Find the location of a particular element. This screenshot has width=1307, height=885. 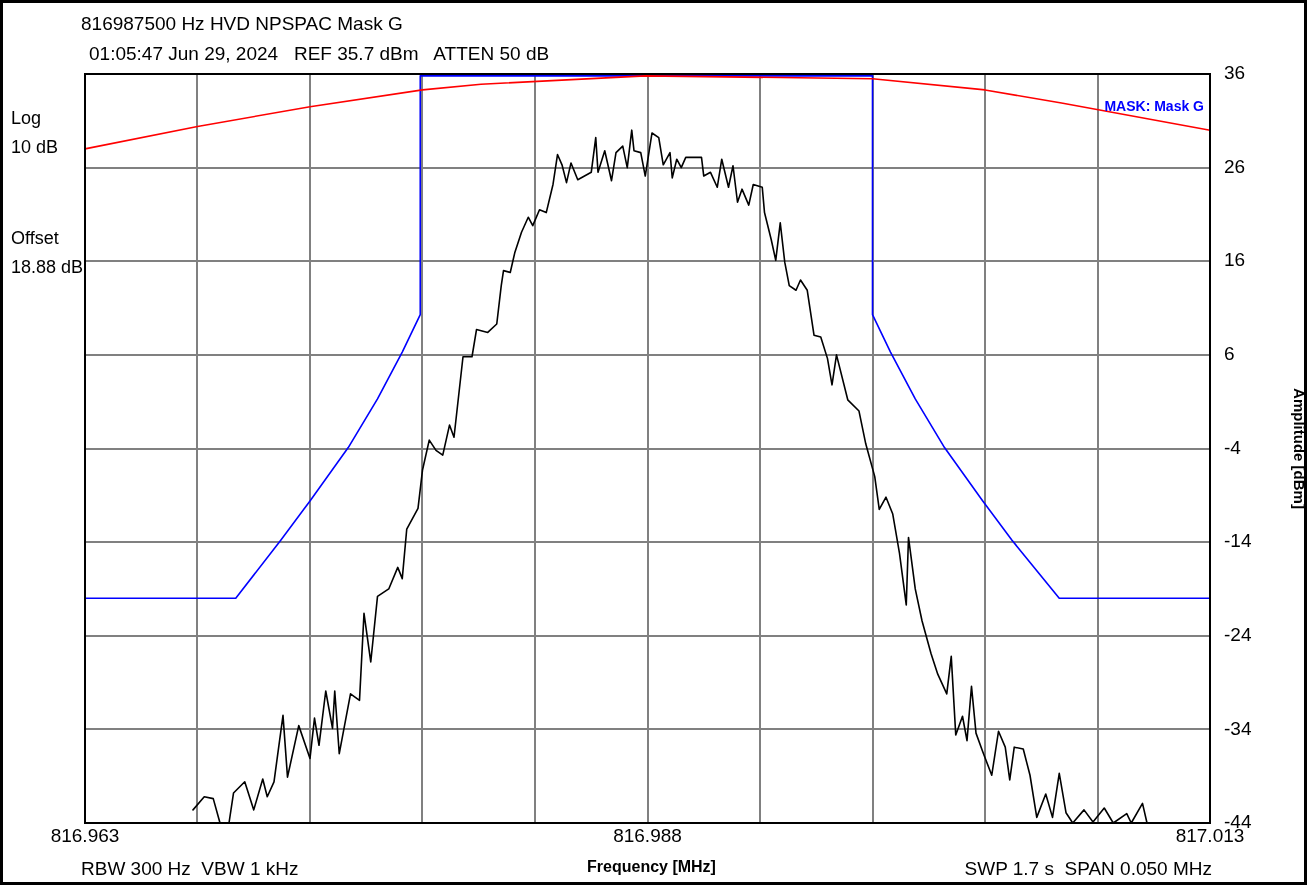

x-tick-label: 816.963 is located at coordinates (85, 835).